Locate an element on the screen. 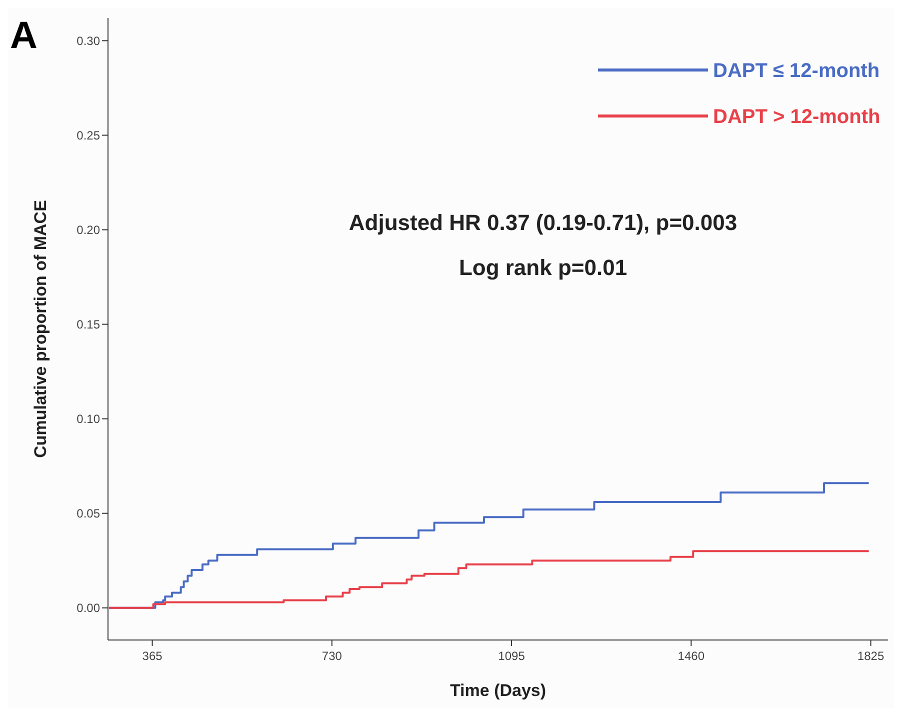  y-tick-label: 0.00 is located at coordinates (88, 608).